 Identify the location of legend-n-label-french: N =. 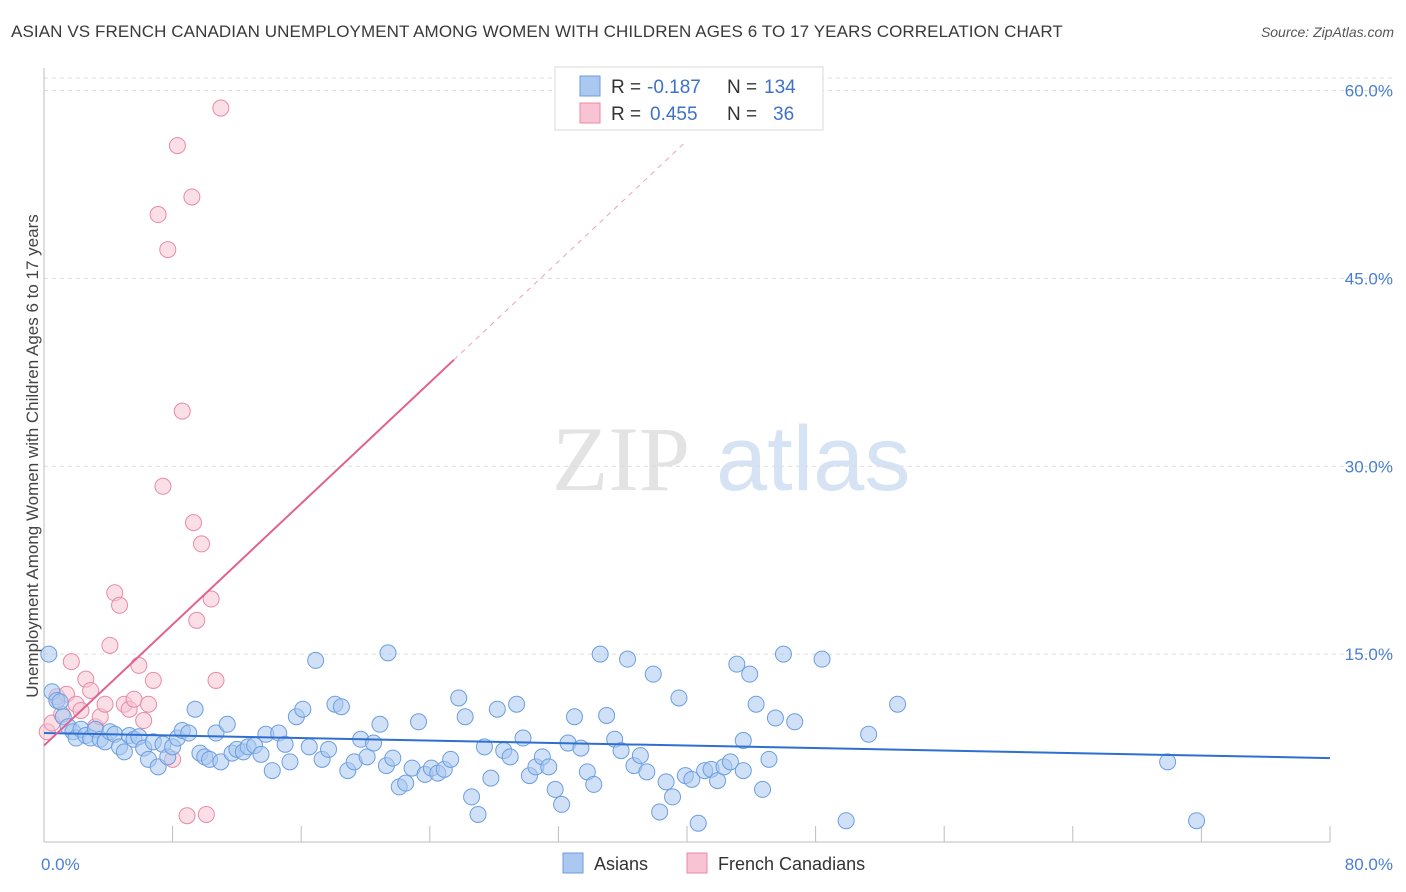
(742, 114).